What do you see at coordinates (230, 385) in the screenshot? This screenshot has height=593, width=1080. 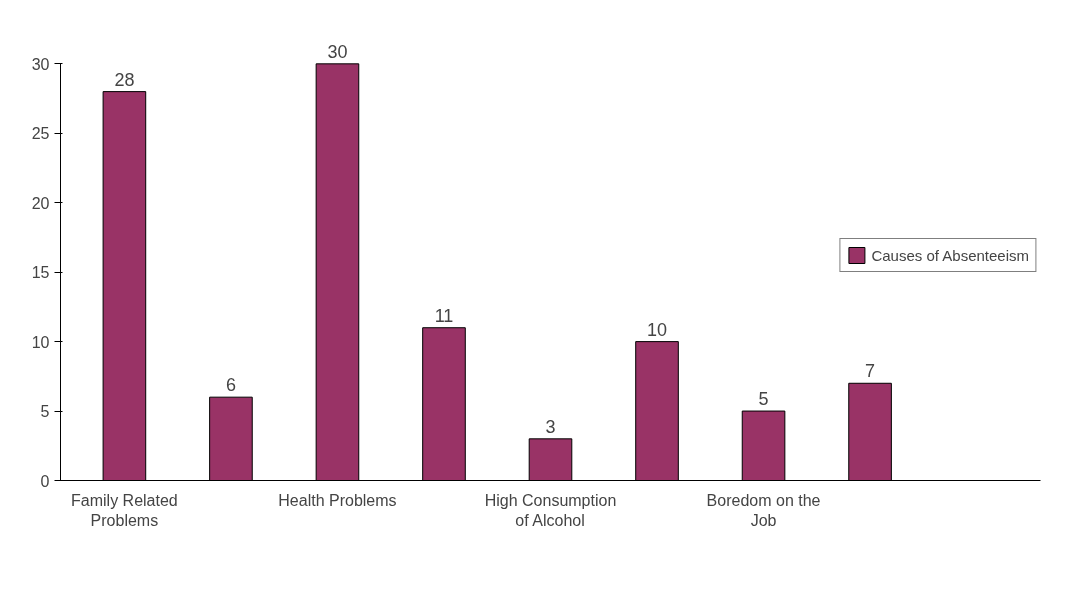 I see `data-label: 6` at bounding box center [230, 385].